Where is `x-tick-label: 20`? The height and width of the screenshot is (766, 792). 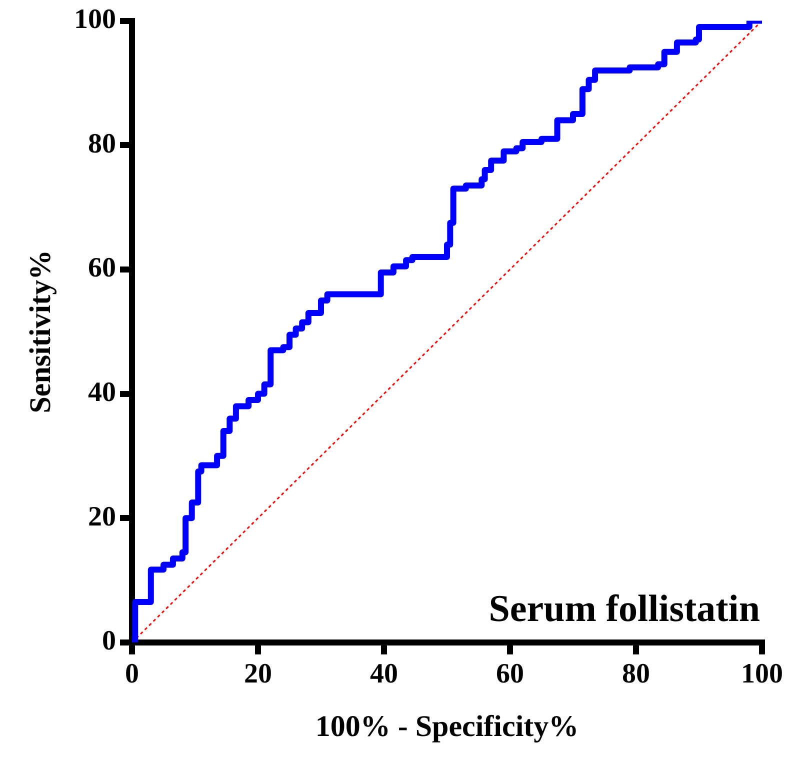
x-tick-label: 20 is located at coordinates (258, 674).